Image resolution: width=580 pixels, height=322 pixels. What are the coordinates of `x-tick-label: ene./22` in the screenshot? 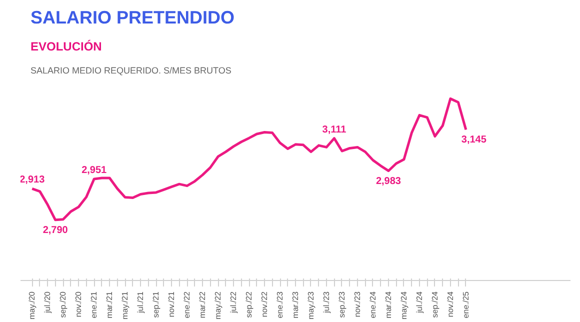 It's located at (187, 304).